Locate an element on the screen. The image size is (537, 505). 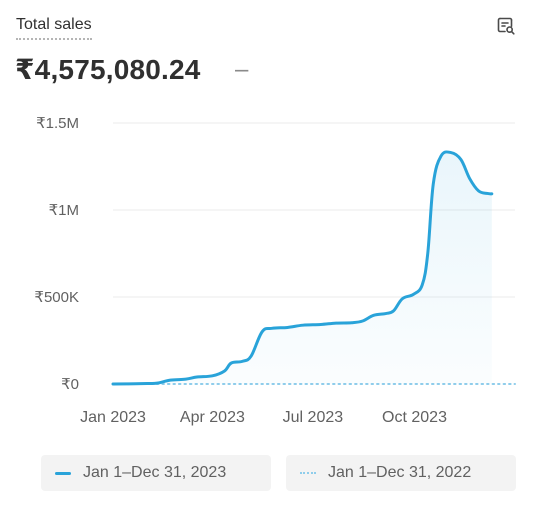
total-sales-value: ₹4,575,080.24 is located at coordinates (108, 69).